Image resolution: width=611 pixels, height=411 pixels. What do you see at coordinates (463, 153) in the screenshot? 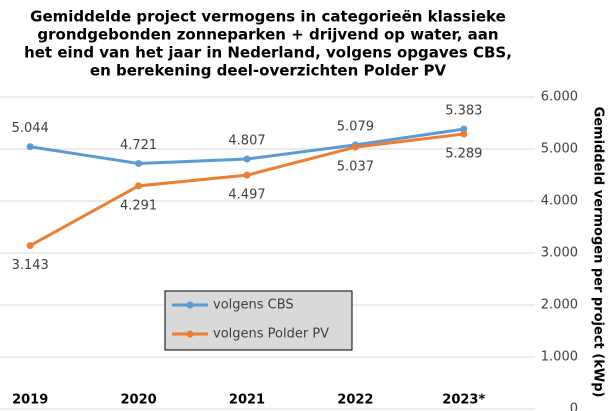
I see `data-label: 5.289` at bounding box center [463, 153].